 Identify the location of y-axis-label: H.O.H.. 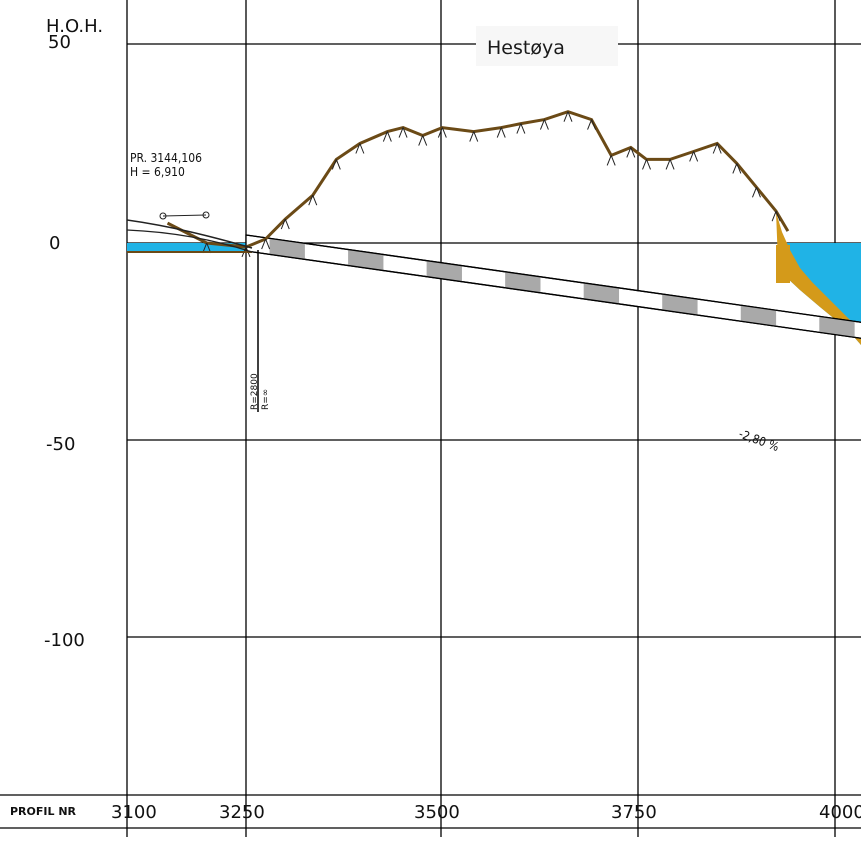
(74, 26).